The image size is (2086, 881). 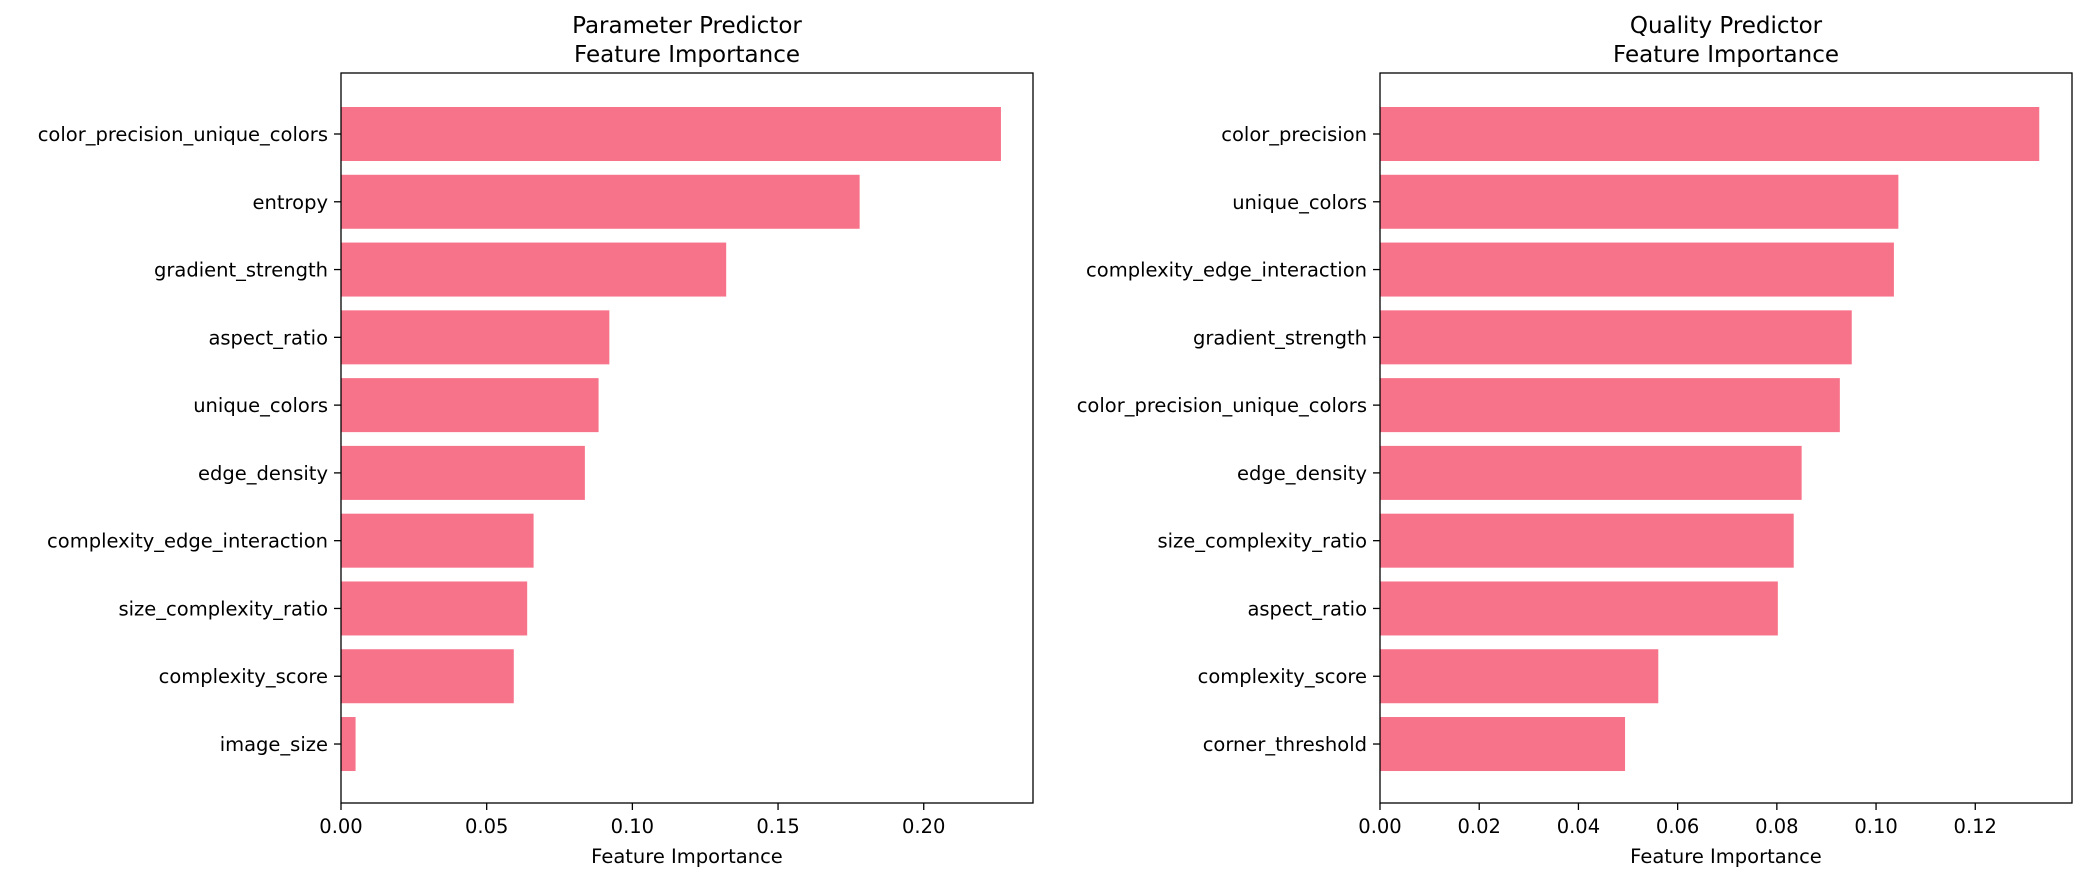 What do you see at coordinates (1975, 826) in the screenshot?
I see `x-tick-label: 0.12` at bounding box center [1975, 826].